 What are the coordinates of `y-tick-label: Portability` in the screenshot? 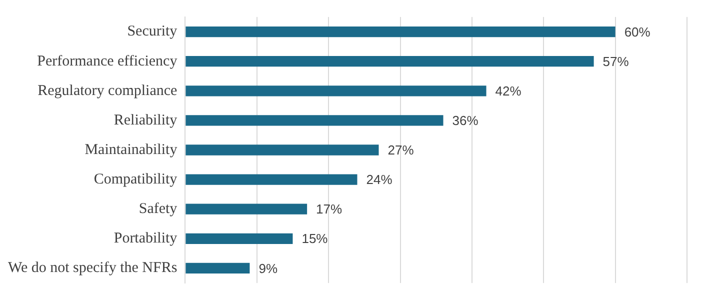 It's located at (146, 238).